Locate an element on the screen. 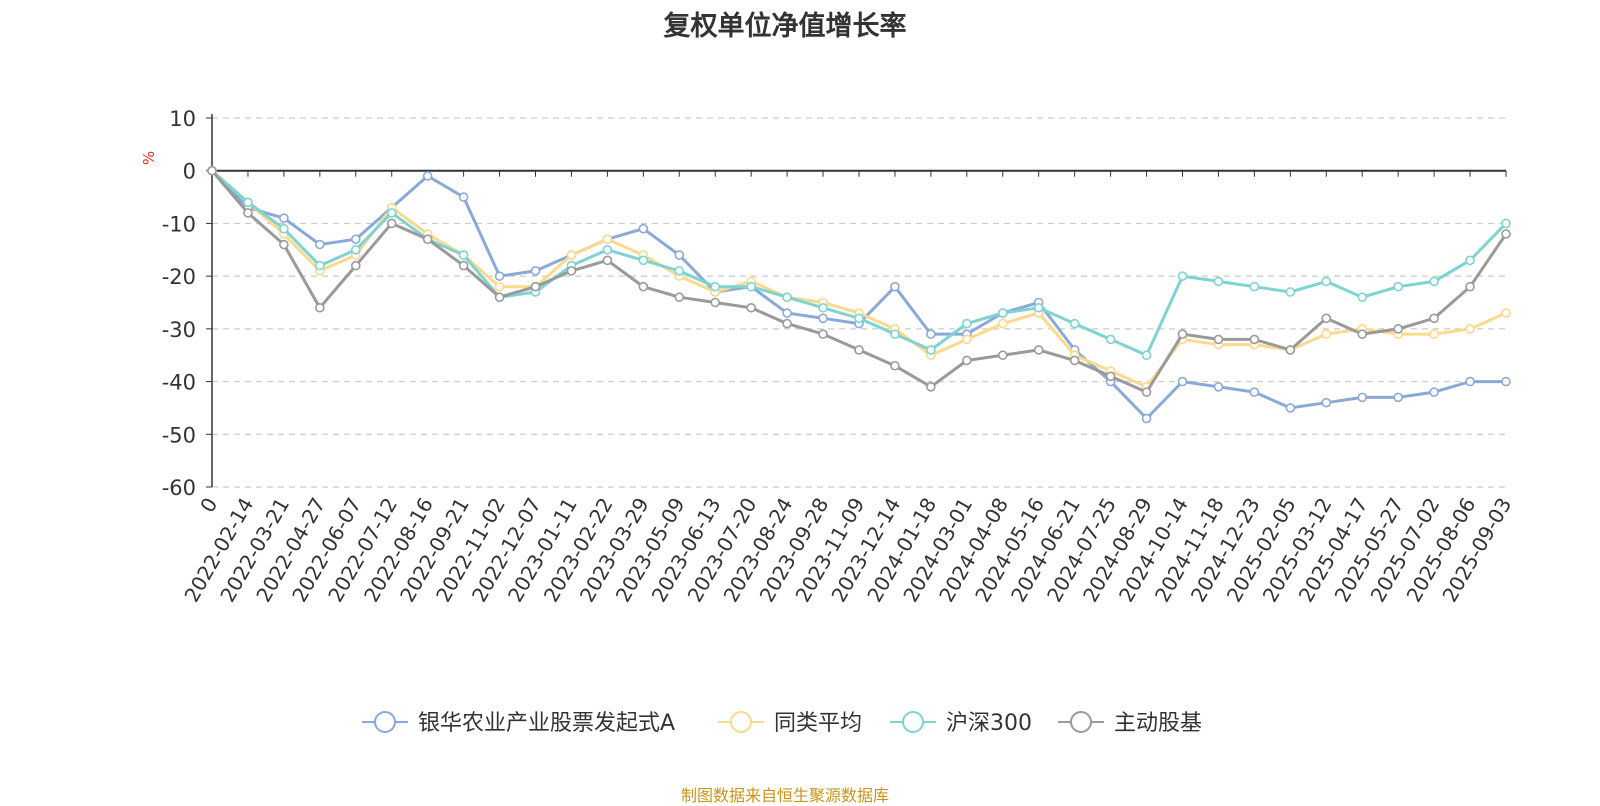  legend: 银华农业产业股票发起式A 同类平均 沪深300 主动股基 is located at coordinates (782, 723).